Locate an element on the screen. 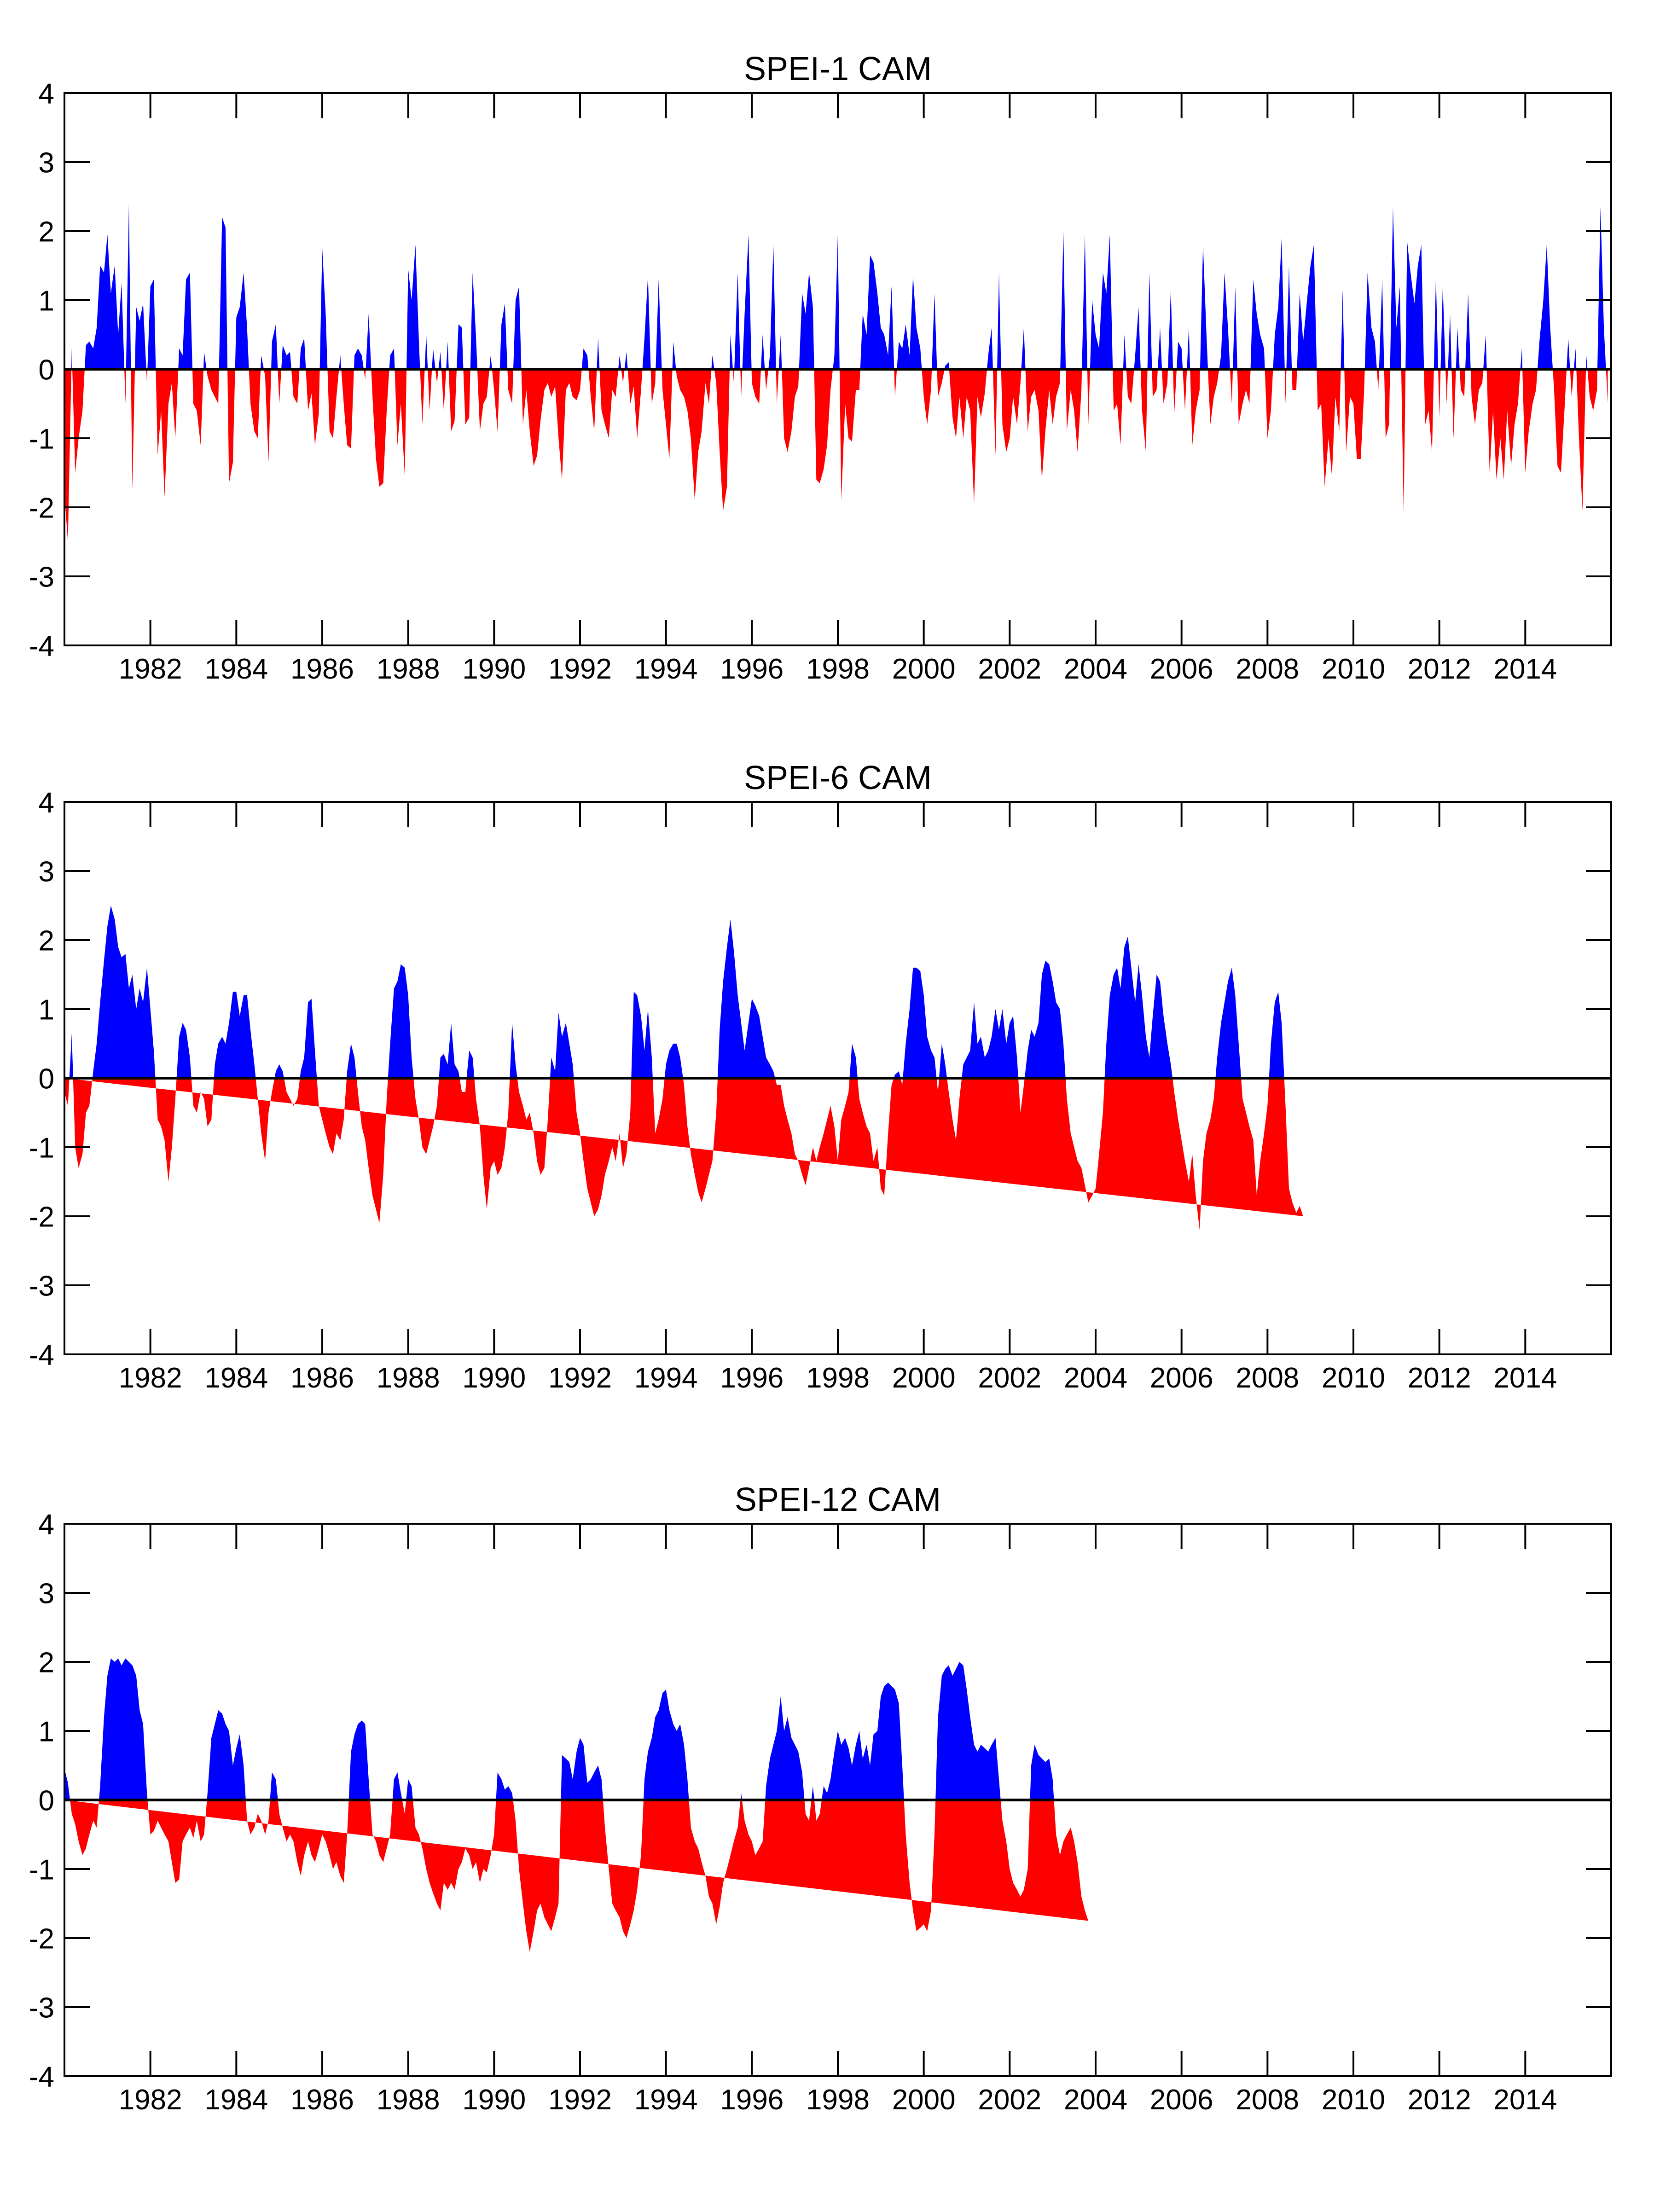  chart-title: SPEI-12 CAM is located at coordinates (838, 1499).